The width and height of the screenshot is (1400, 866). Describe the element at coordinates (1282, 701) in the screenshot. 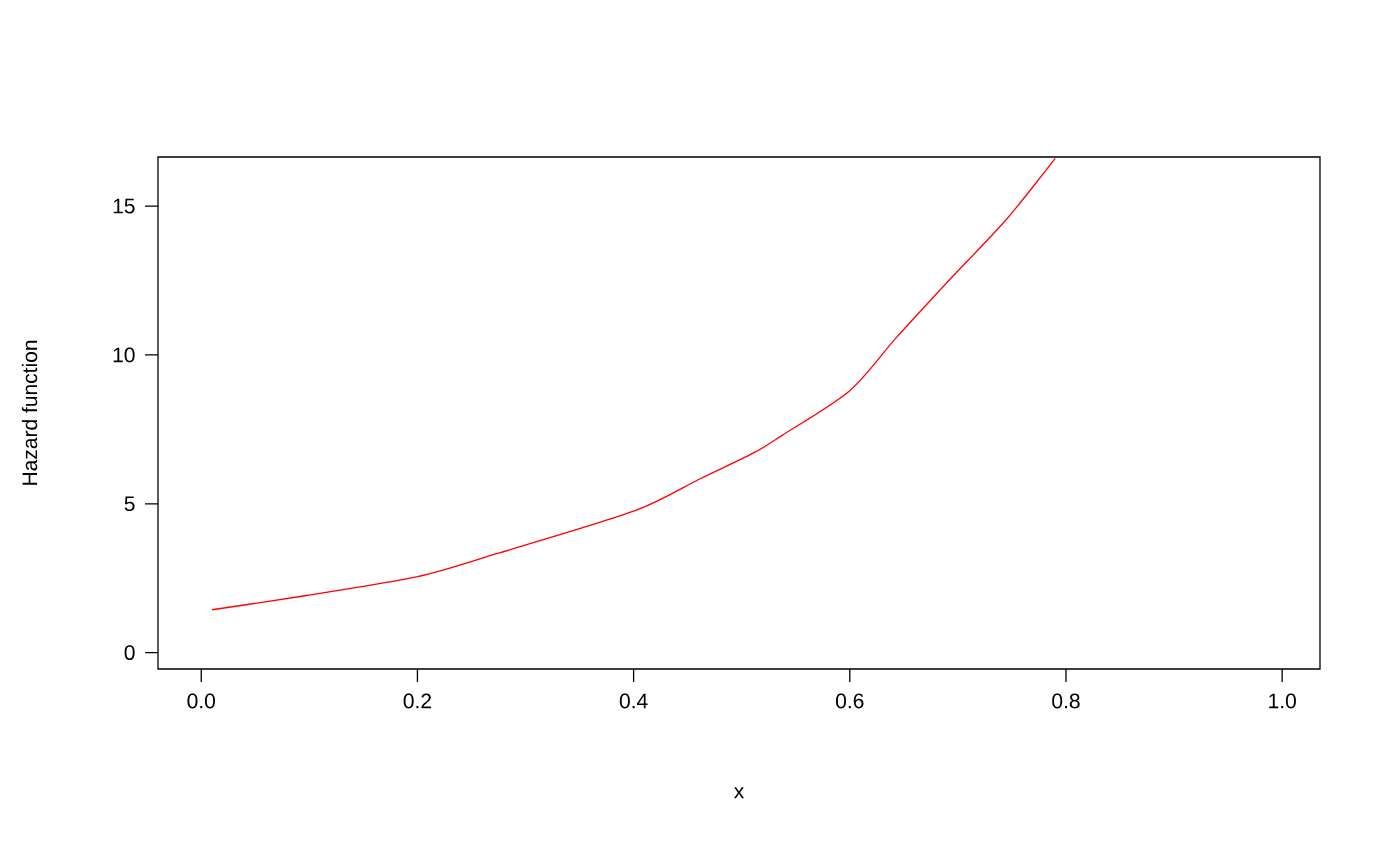

I see `x-tick-label: 1.0` at that location.